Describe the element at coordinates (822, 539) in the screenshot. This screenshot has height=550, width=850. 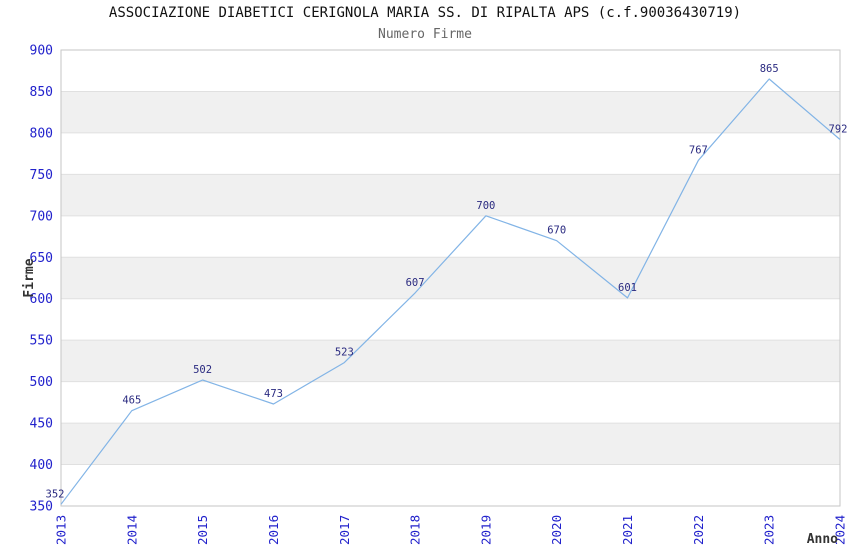
I see `x-axis-title: Anno` at that location.